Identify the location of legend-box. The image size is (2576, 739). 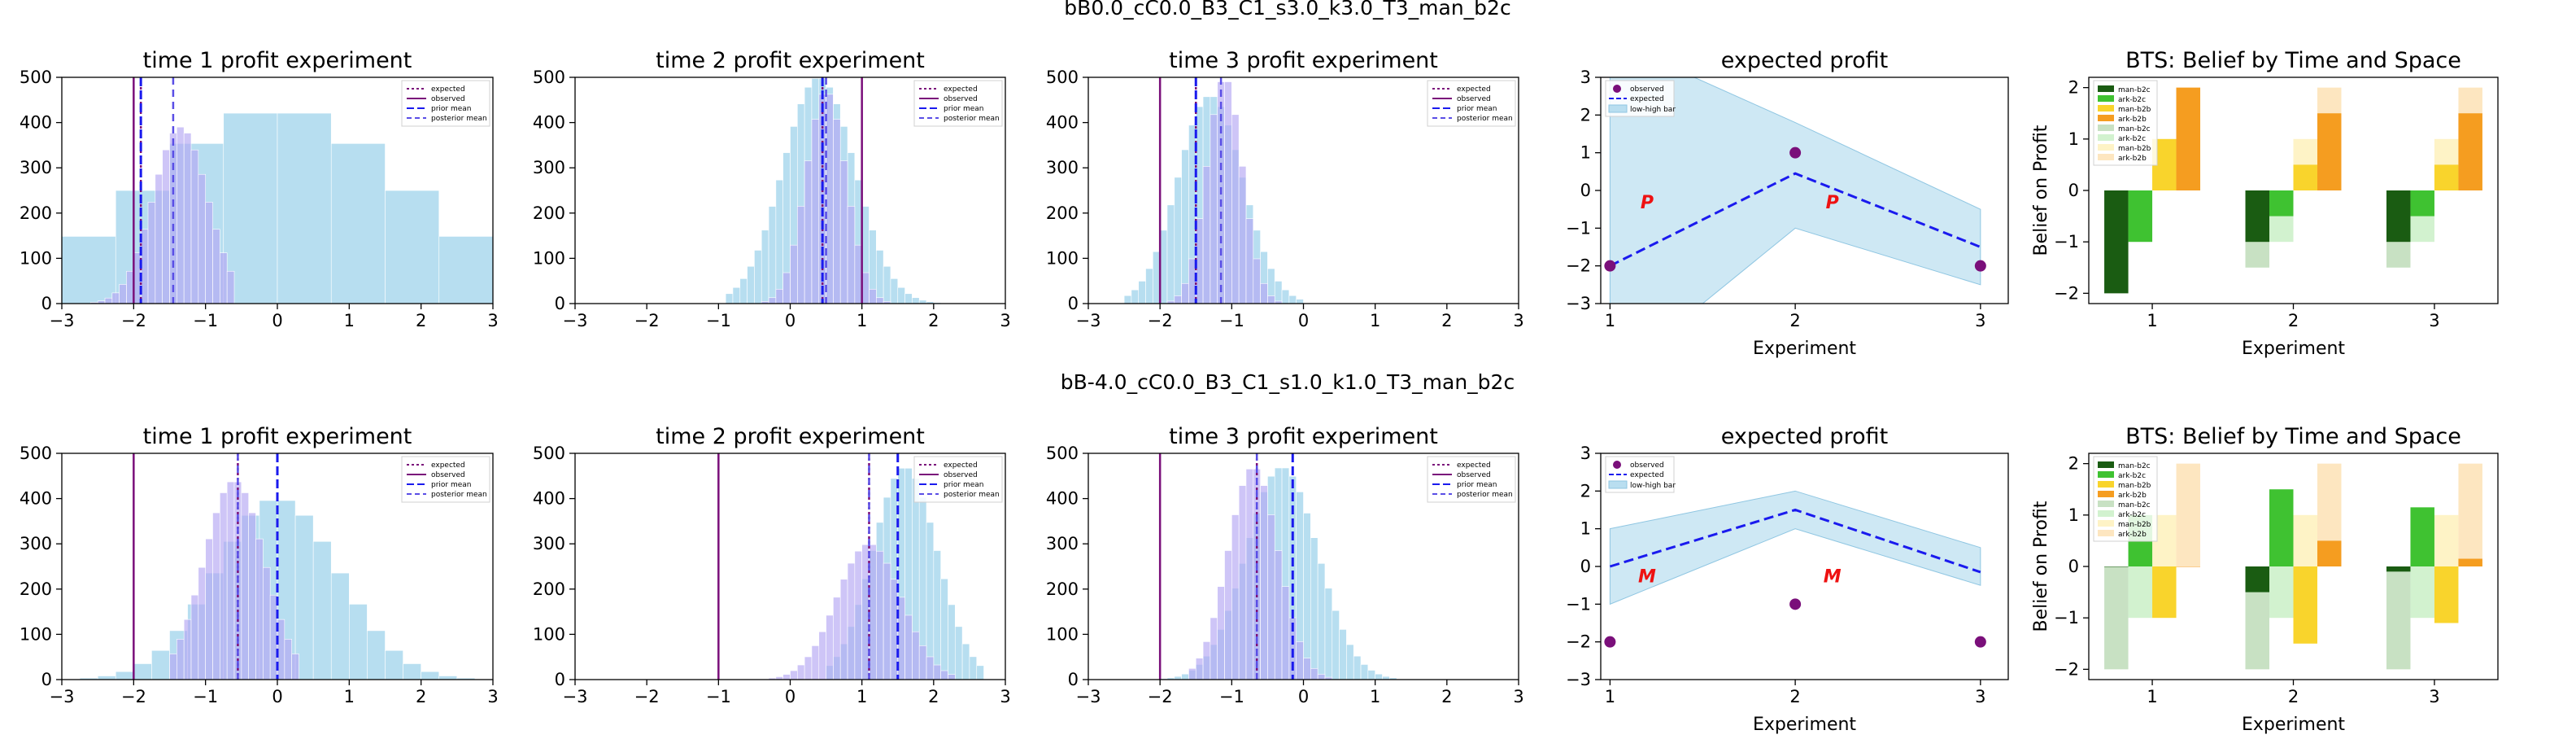
(2125, 499).